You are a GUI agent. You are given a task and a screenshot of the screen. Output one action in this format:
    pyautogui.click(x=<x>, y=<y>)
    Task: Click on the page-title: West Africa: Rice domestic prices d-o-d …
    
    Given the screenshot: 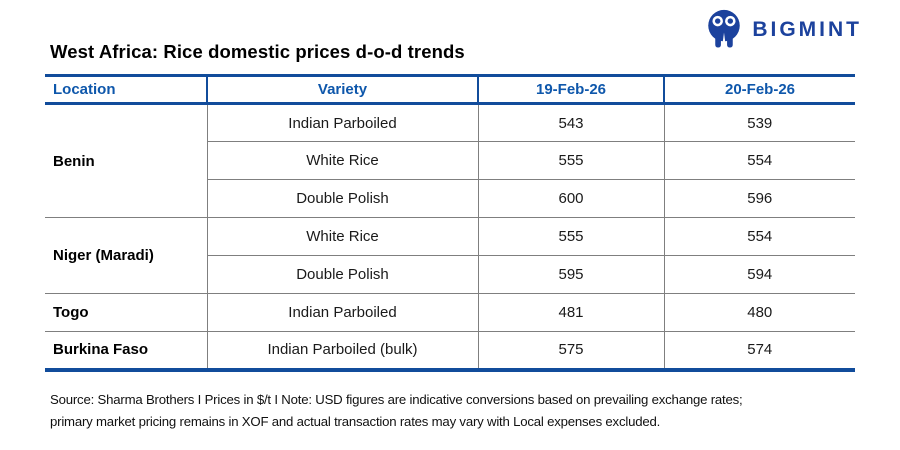 What is the action you would take?
    pyautogui.click(x=257, y=51)
    